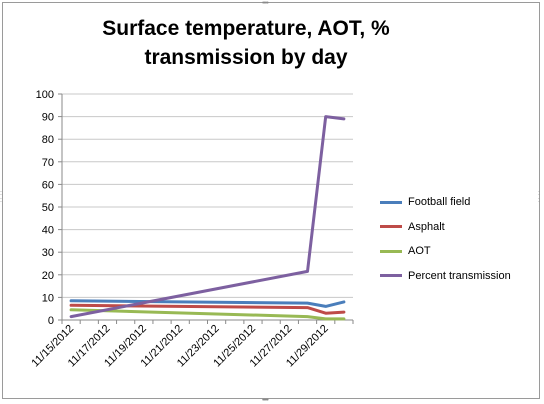 The image size is (544, 404). What do you see at coordinates (48, 140) in the screenshot?
I see `y-tick-label: 80` at bounding box center [48, 140].